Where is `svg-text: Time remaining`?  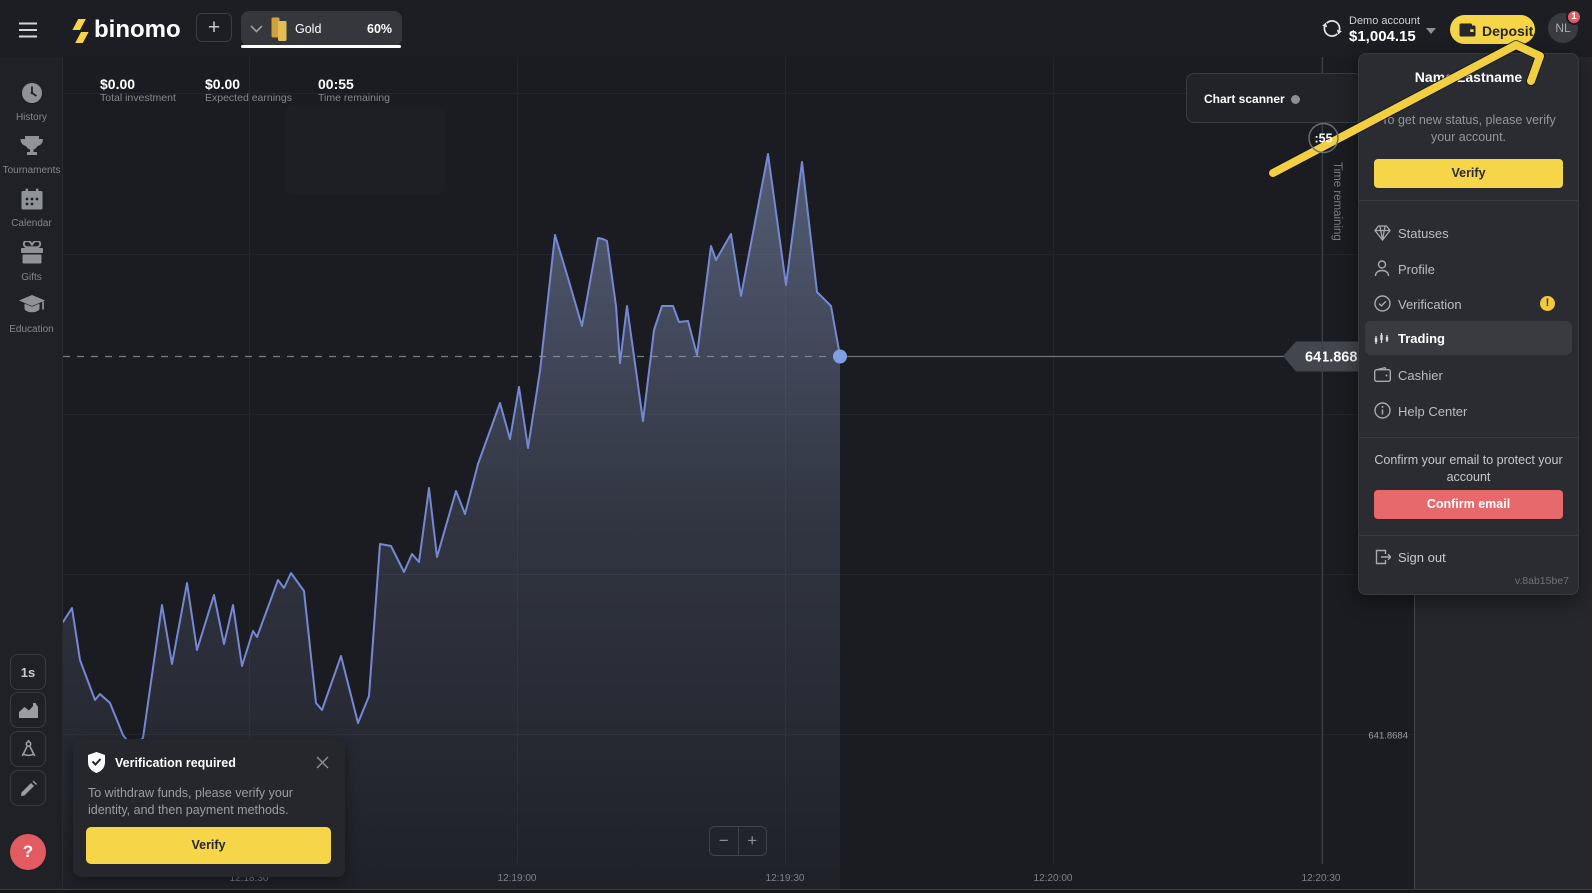
svg-text: Time remaining is located at coordinates (1337, 201).